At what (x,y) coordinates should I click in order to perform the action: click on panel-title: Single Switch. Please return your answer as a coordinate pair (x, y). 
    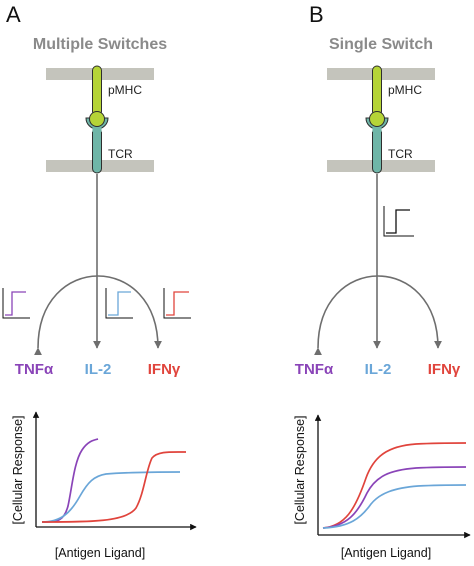
    Looking at the image, I should click on (381, 44).